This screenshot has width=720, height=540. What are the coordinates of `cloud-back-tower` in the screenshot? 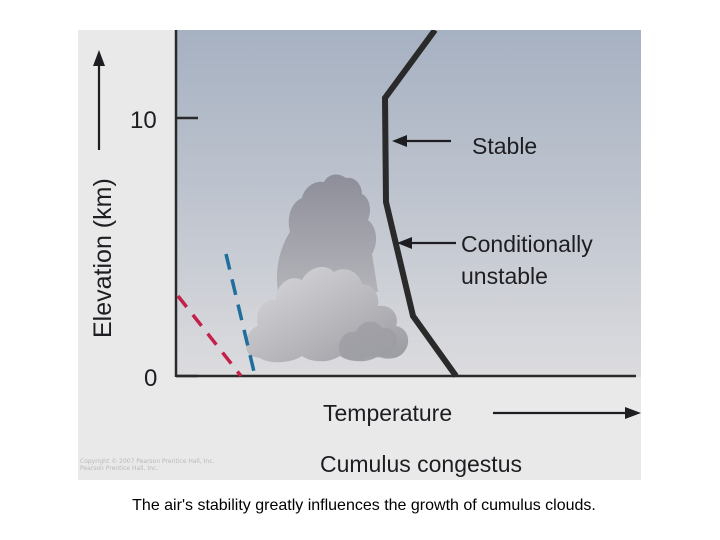 It's located at (327, 233).